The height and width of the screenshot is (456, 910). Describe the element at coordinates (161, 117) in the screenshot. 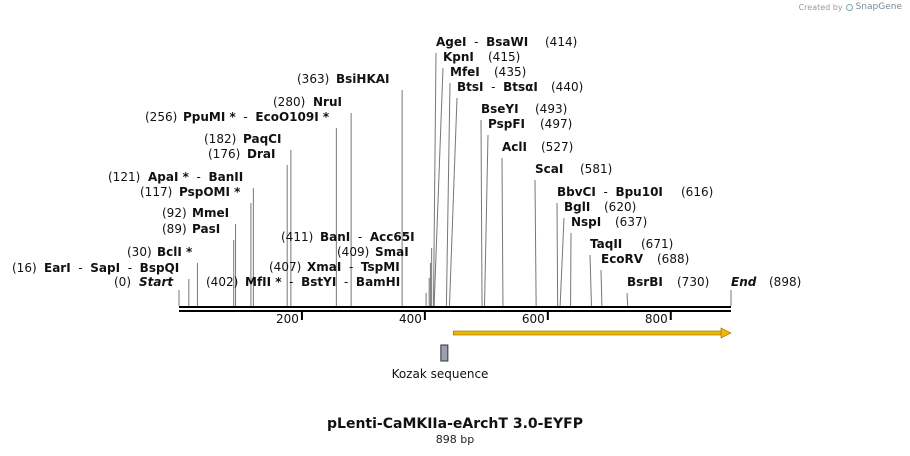

I see `site-position: (256)` at that location.